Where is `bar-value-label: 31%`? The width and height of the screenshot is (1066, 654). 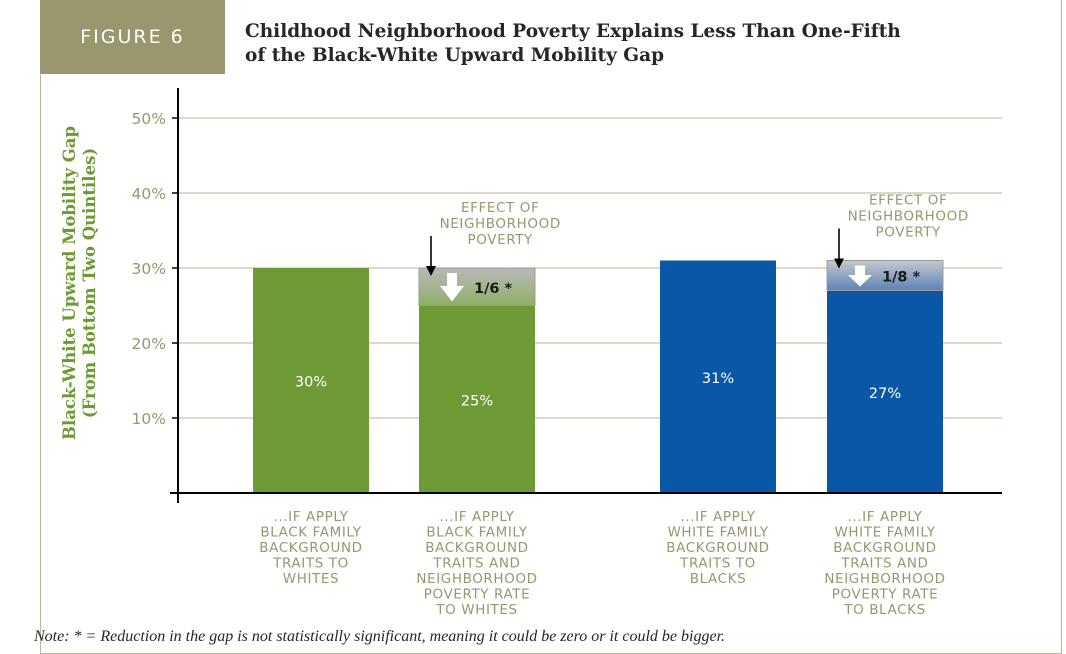 bar-value-label: 31% is located at coordinates (718, 379).